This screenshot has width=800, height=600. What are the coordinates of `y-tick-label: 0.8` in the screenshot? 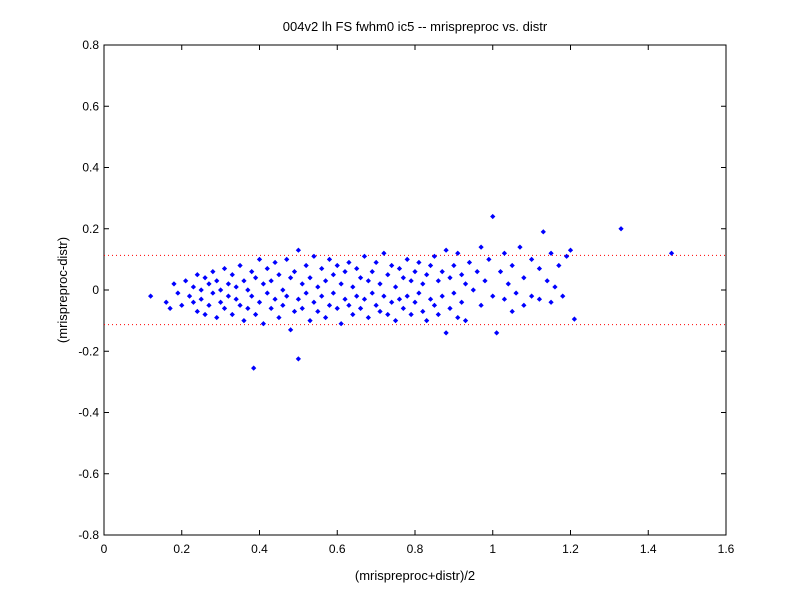 It's located at (90, 45).